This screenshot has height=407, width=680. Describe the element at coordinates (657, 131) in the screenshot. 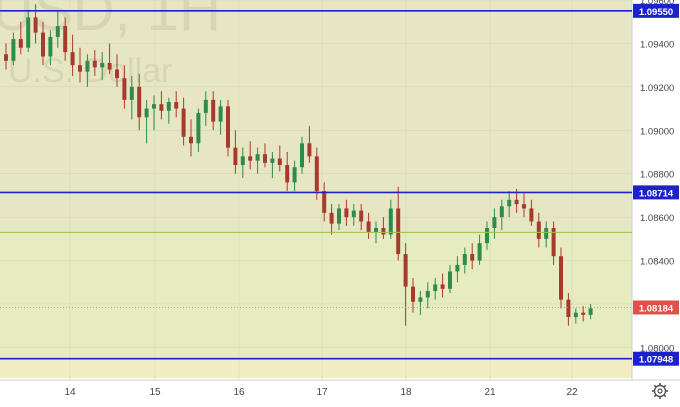

I see `price-tick-label: 1.09000` at that location.